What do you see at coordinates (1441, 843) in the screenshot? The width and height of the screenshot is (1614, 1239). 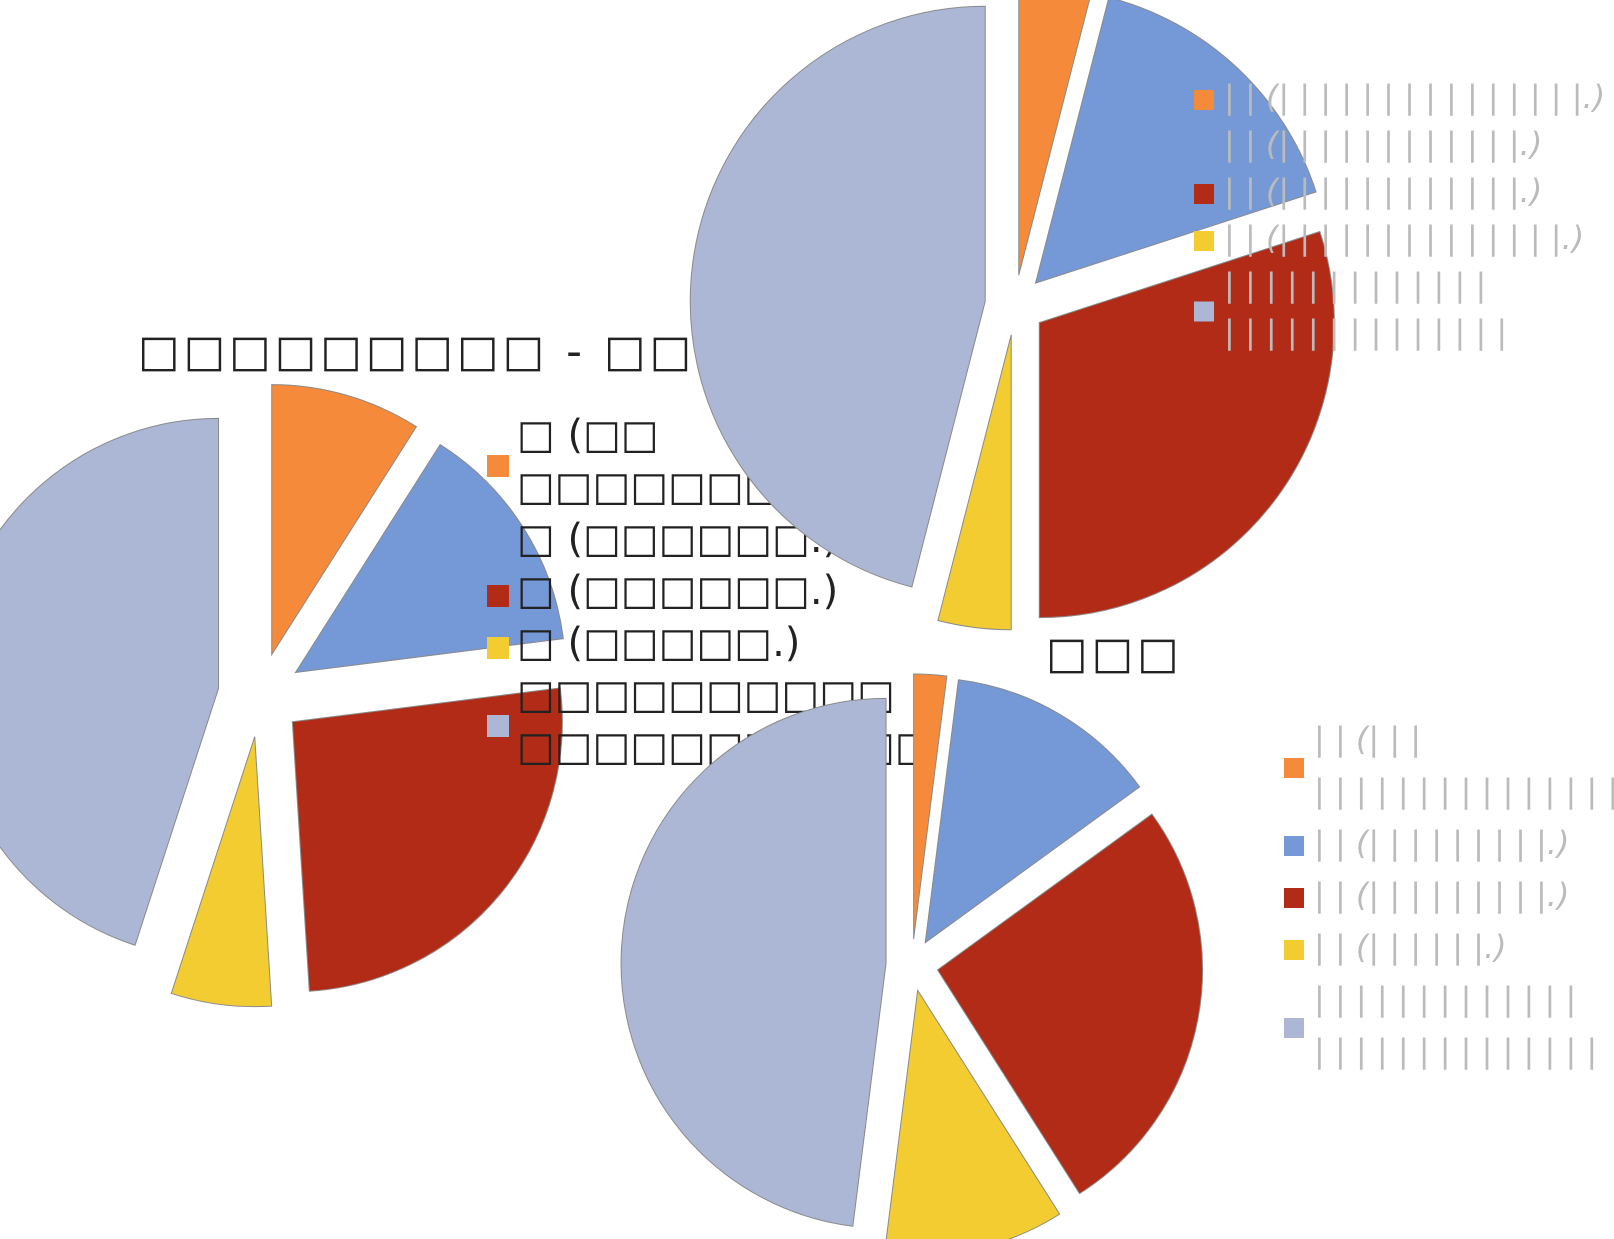 I see `legend-label-2: | | (| | | | | | | | |.)` at bounding box center [1441, 843].